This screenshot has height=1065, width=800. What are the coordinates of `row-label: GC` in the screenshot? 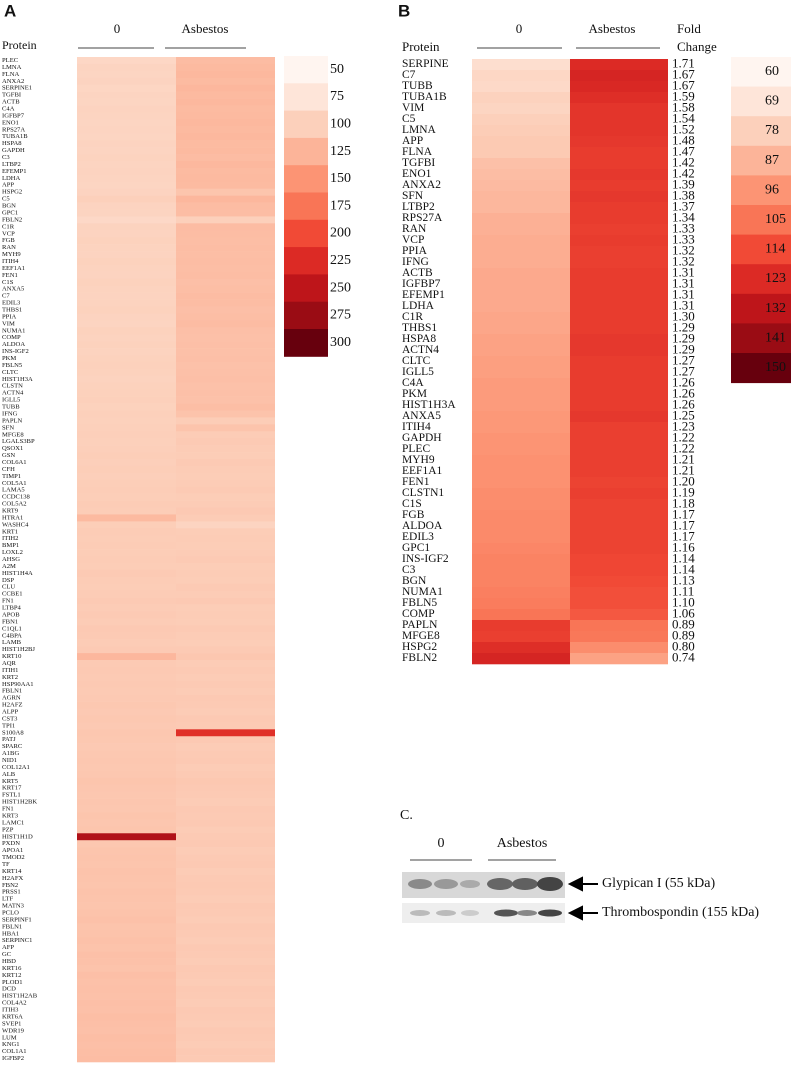 It's located at (7, 954).